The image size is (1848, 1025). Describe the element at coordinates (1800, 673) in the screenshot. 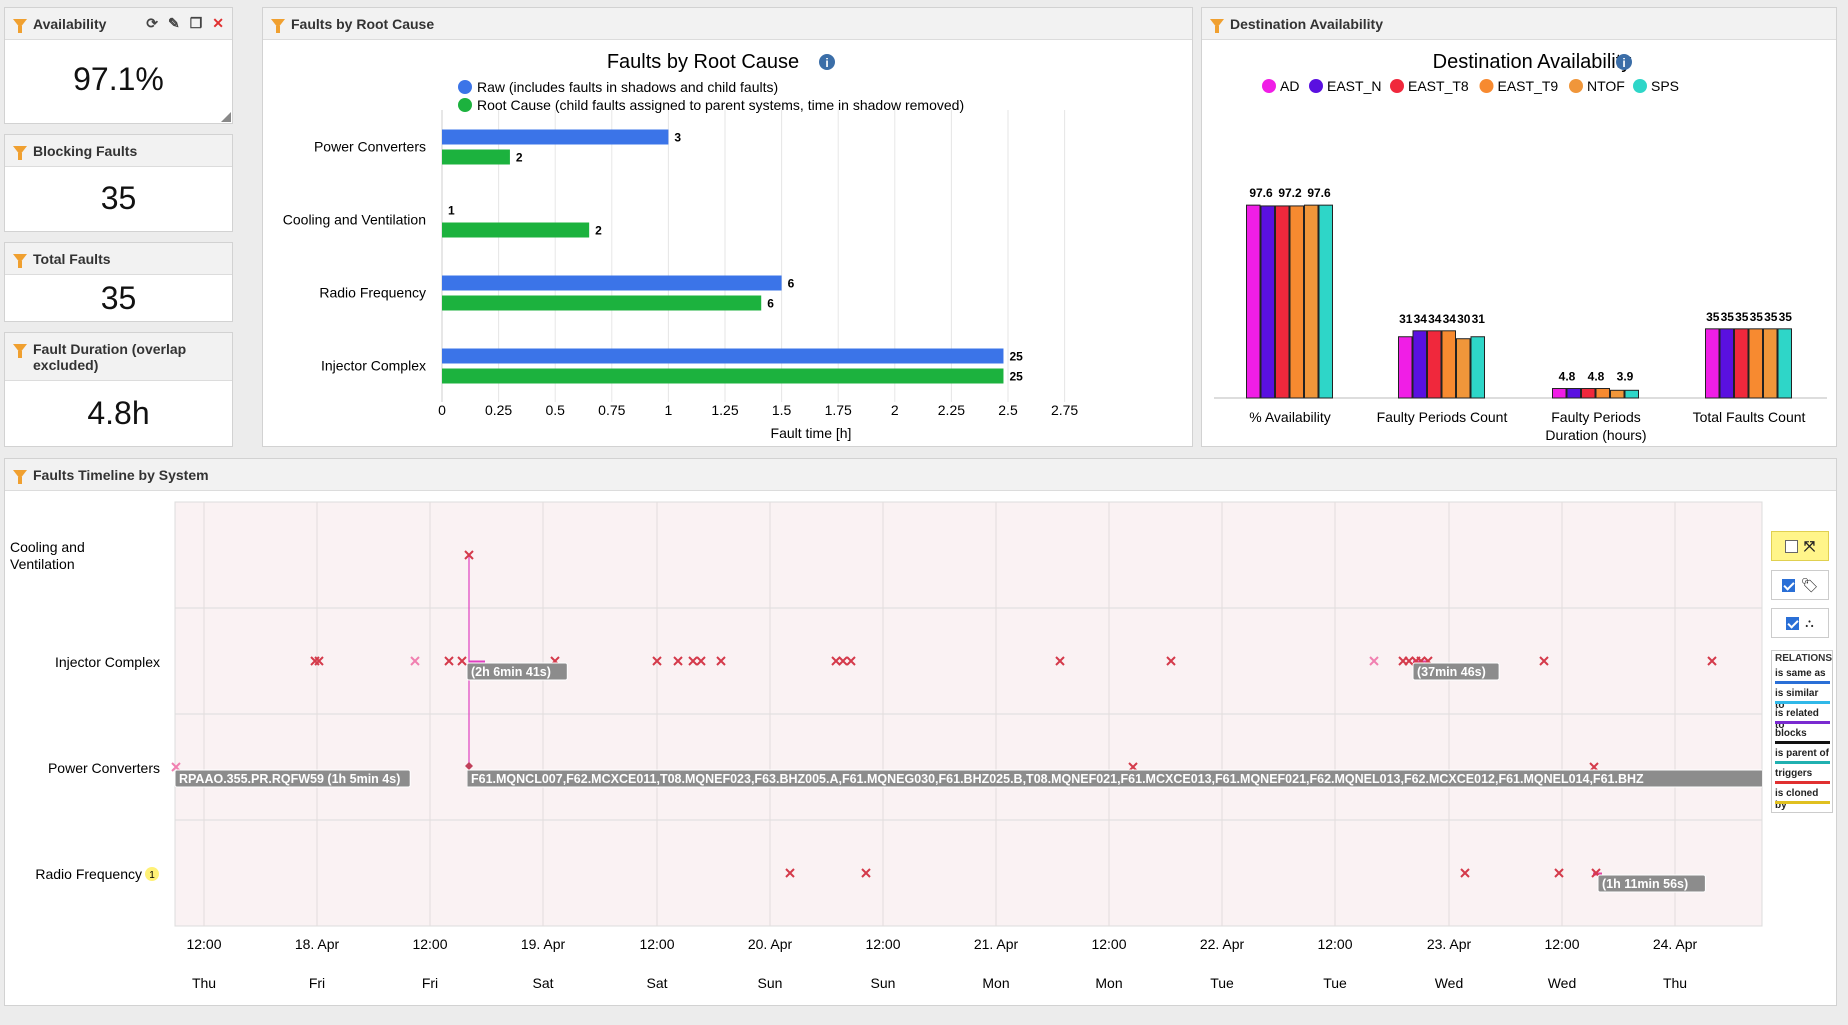

I see `relation-label: is same as` at that location.